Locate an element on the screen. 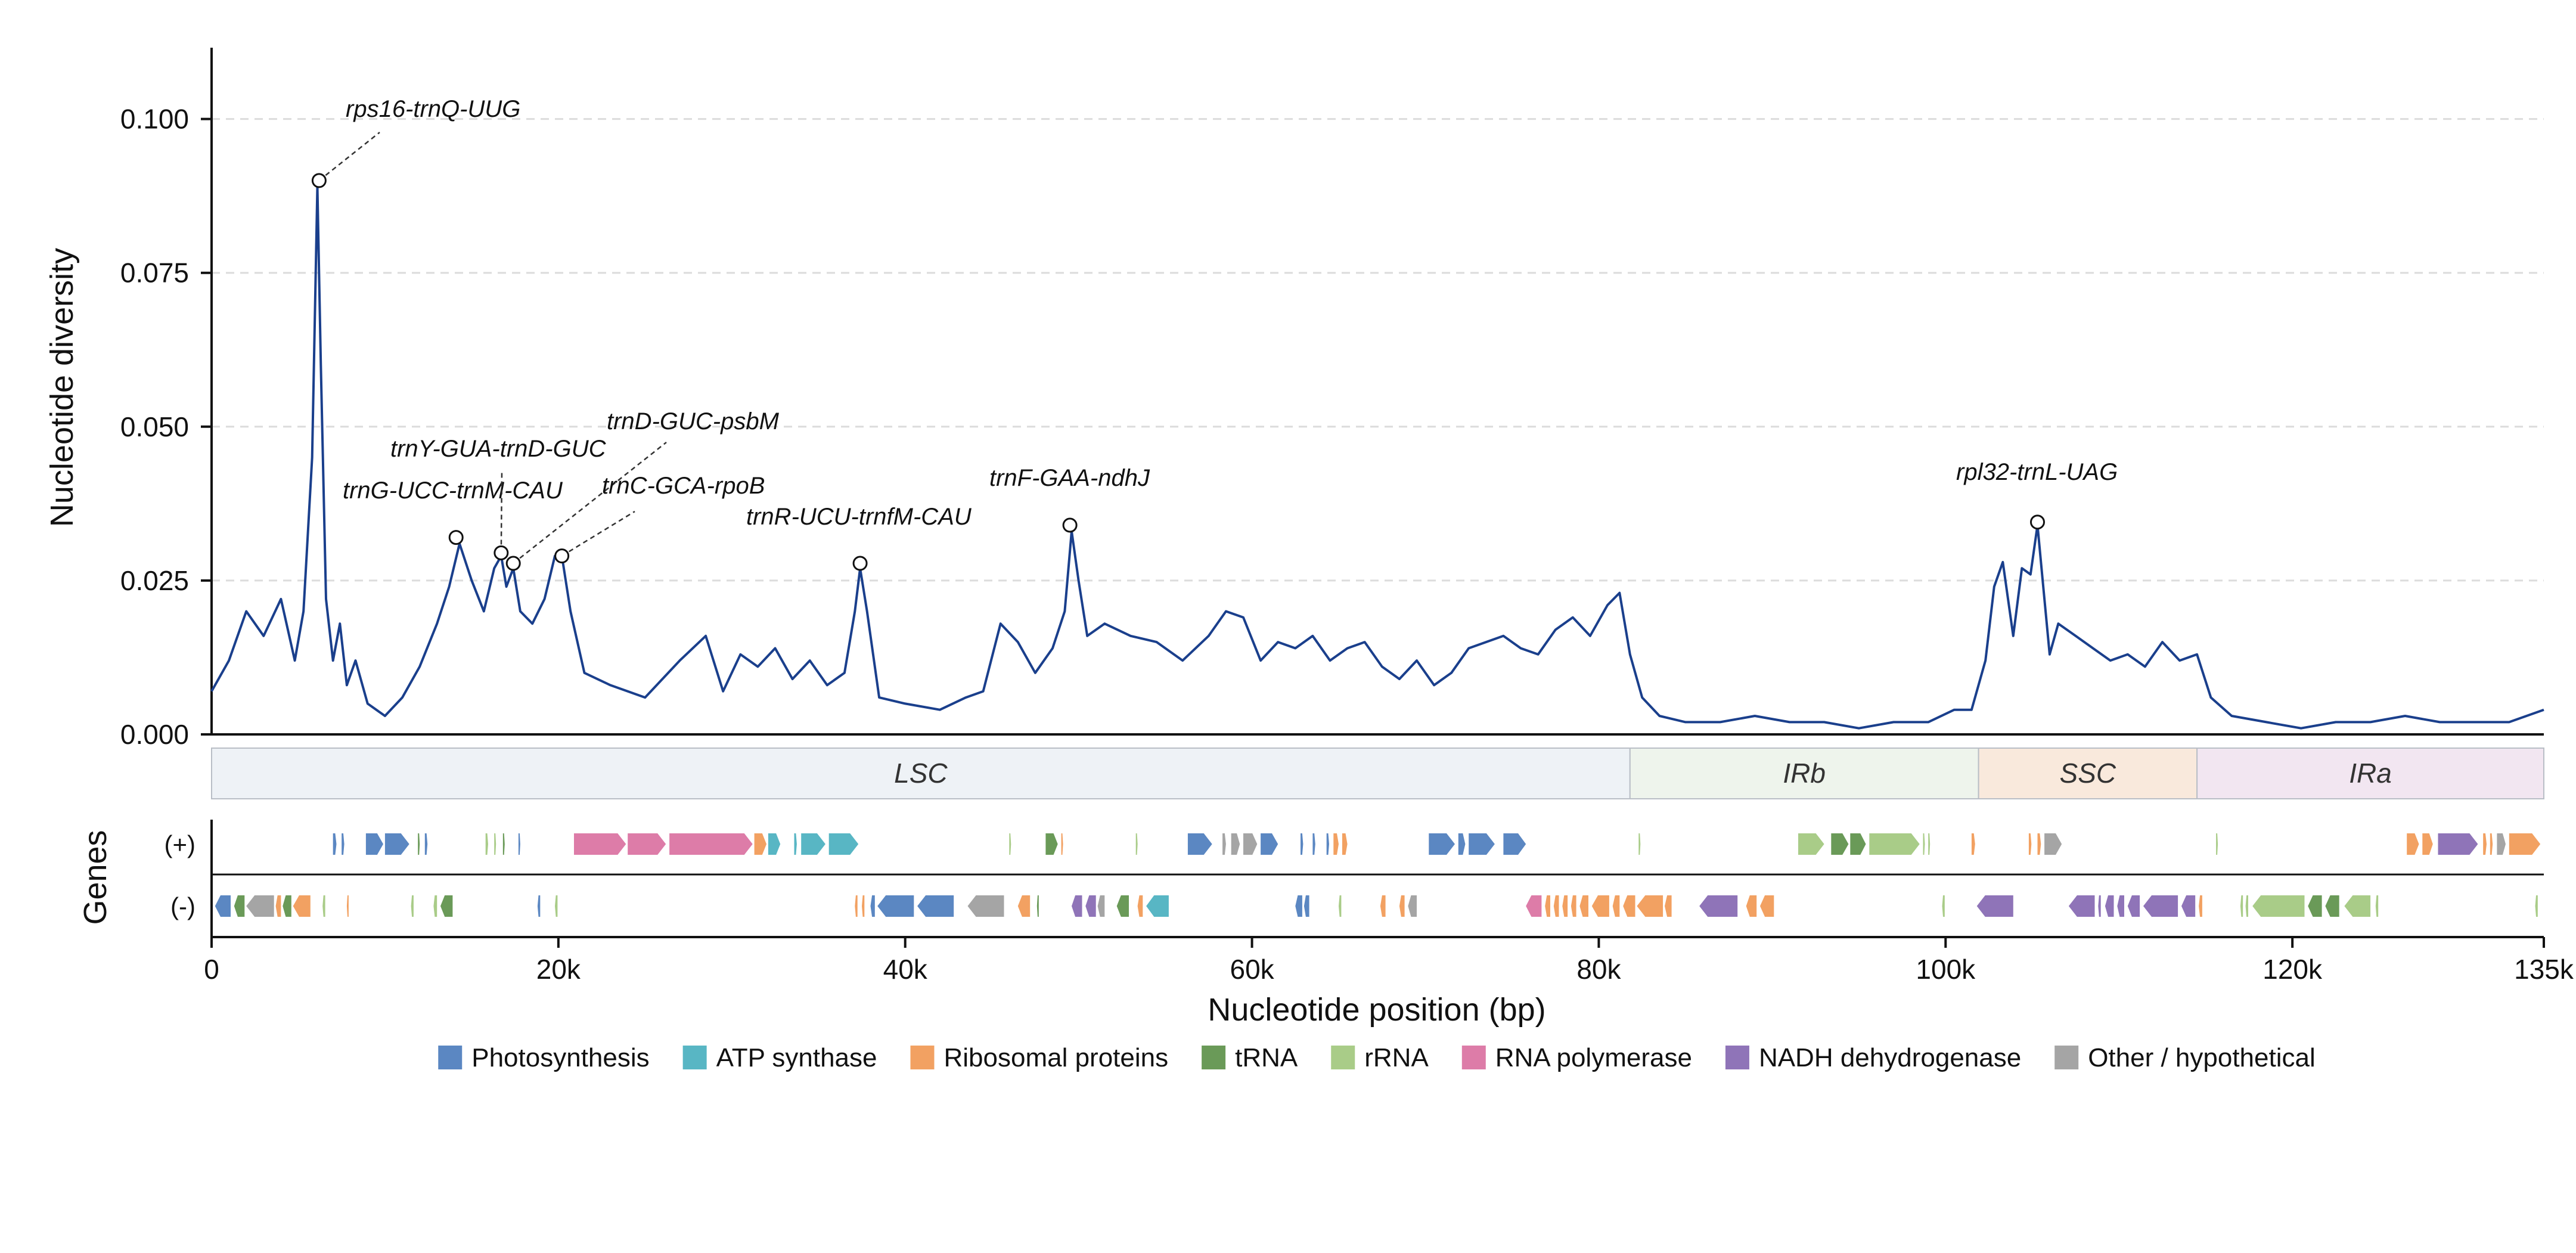 This screenshot has width=2576, height=1253. legend-label: Photosynthesis is located at coordinates (560, 1057).